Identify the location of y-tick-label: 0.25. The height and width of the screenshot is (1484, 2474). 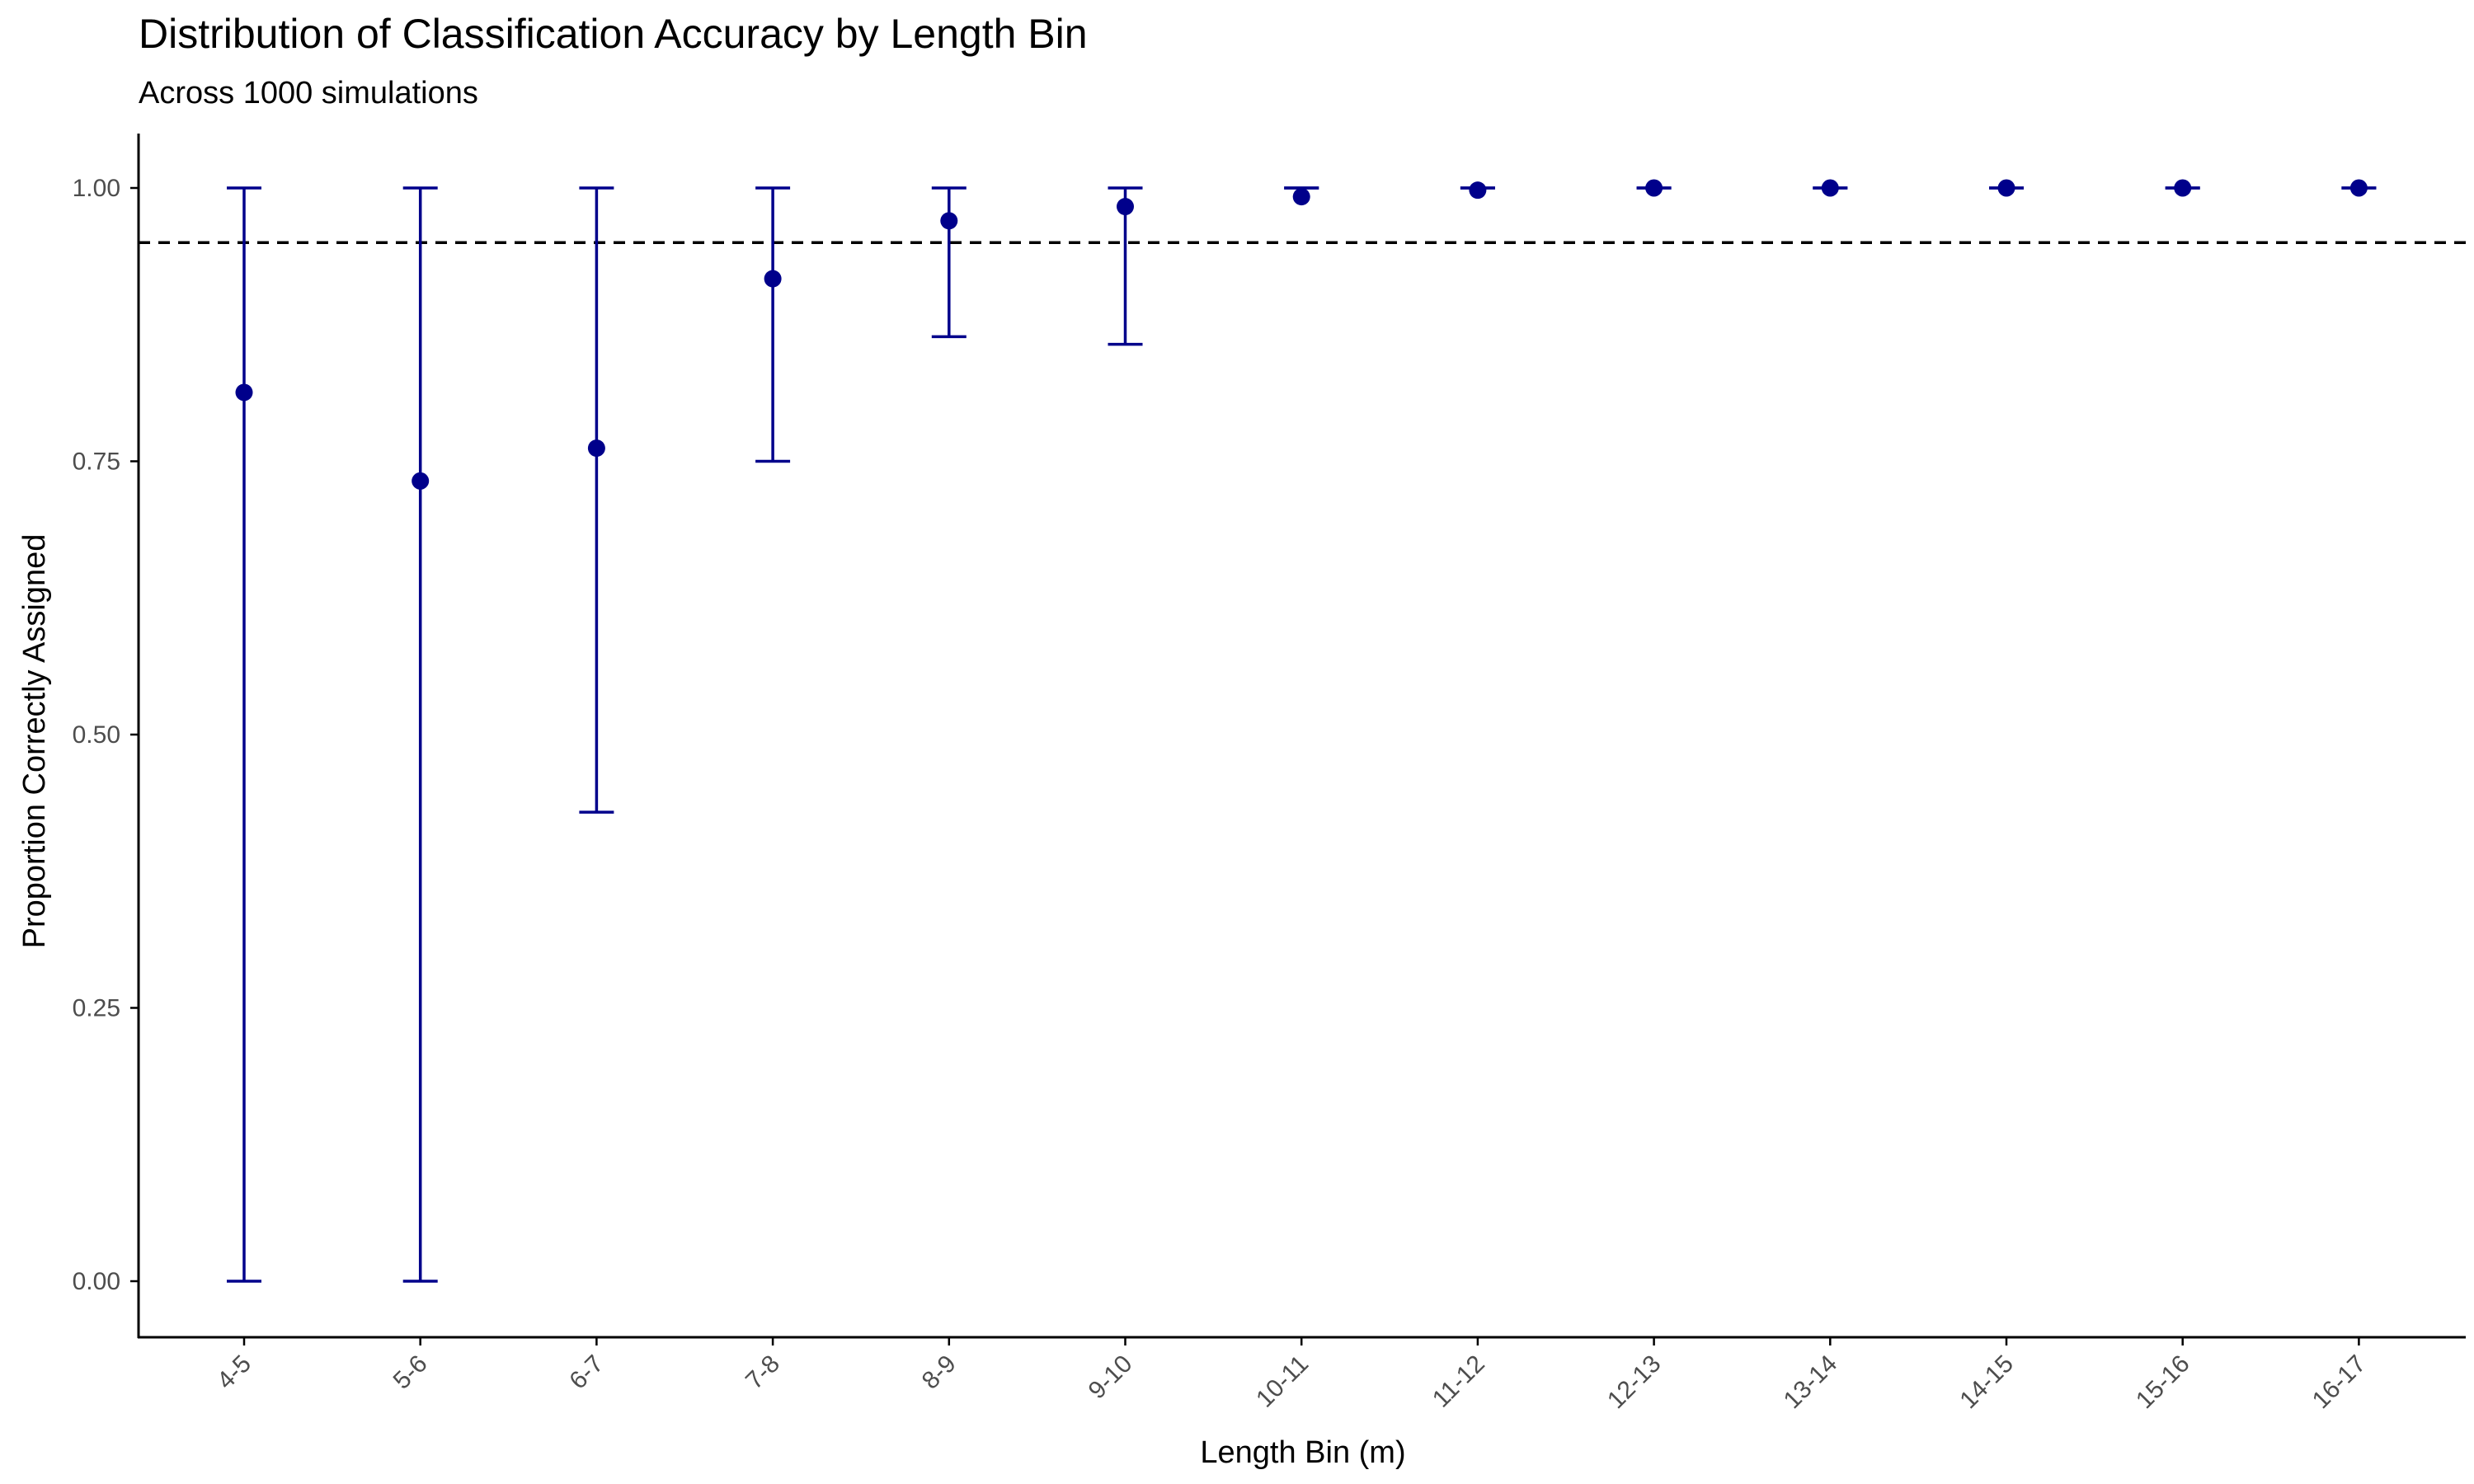
(96, 1009).